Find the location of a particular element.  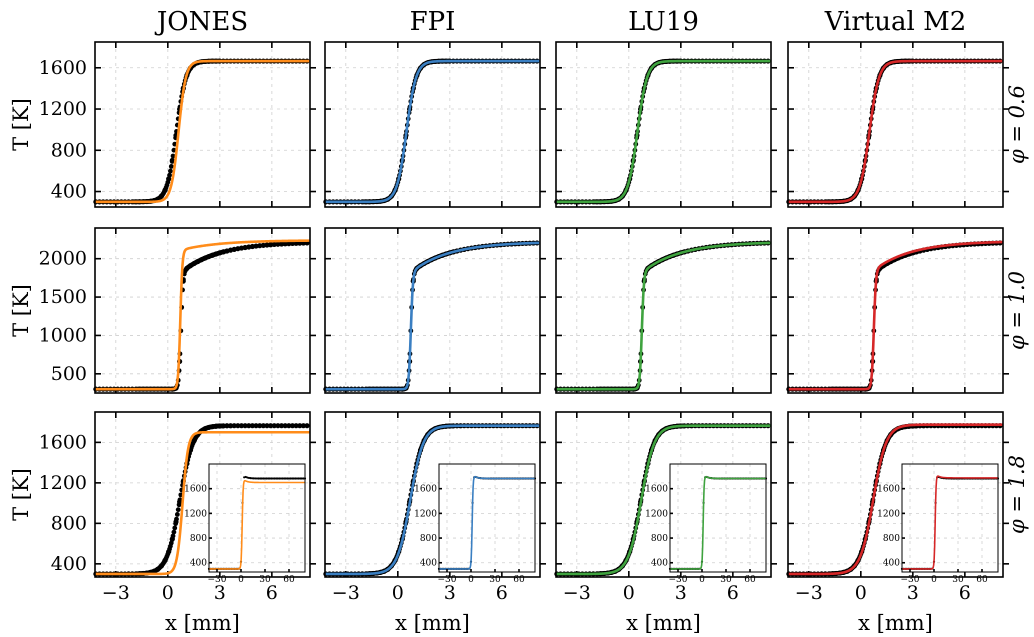

inset-fpi: −30 0 30 60 400 800 1200 1600 is located at coordinates (475, 524).